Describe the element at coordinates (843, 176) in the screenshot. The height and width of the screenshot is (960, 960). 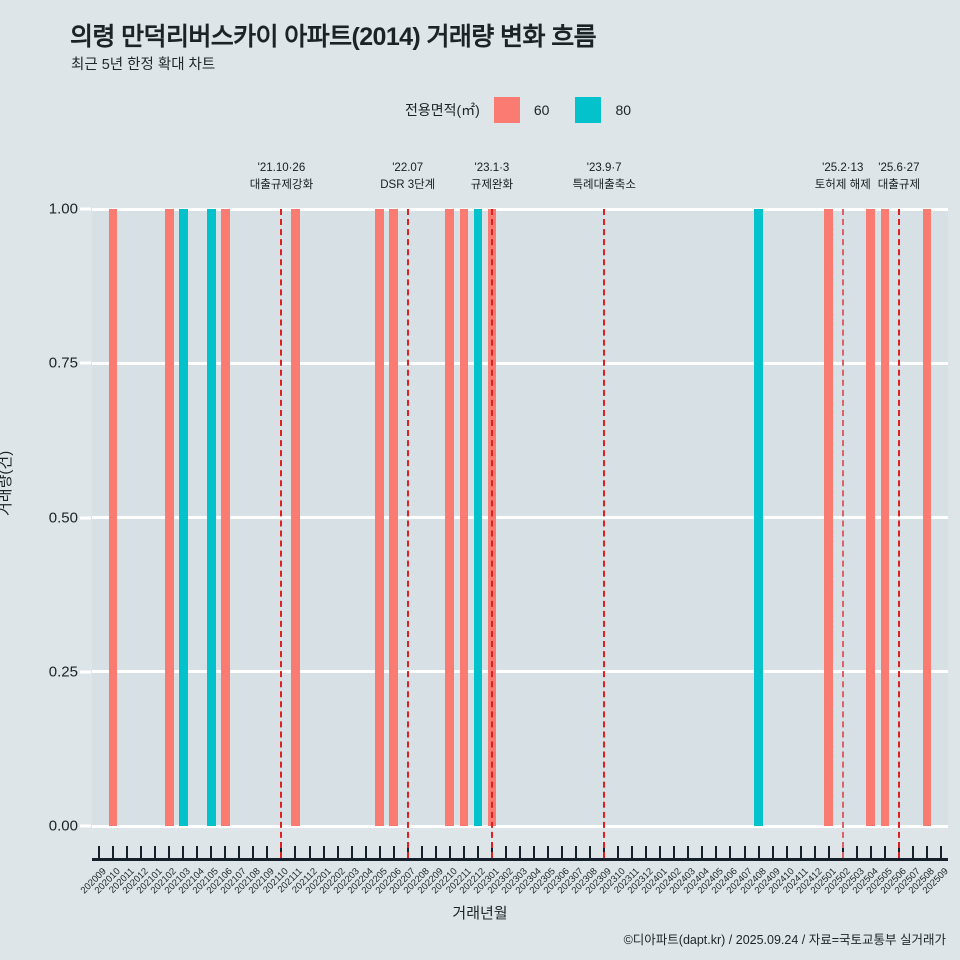
I see `event-label-202502: '25.2·13 토허제 해제` at that location.